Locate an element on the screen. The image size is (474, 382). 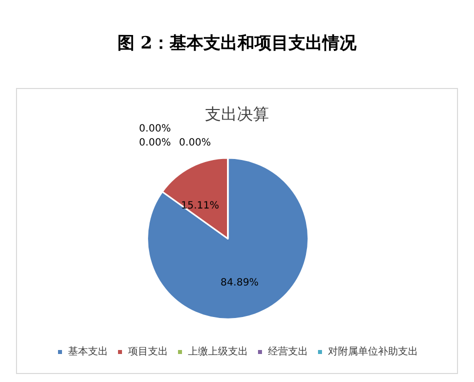
chart-title: 图 2：基本支出和项目支出情况 is located at coordinates (238, 44).